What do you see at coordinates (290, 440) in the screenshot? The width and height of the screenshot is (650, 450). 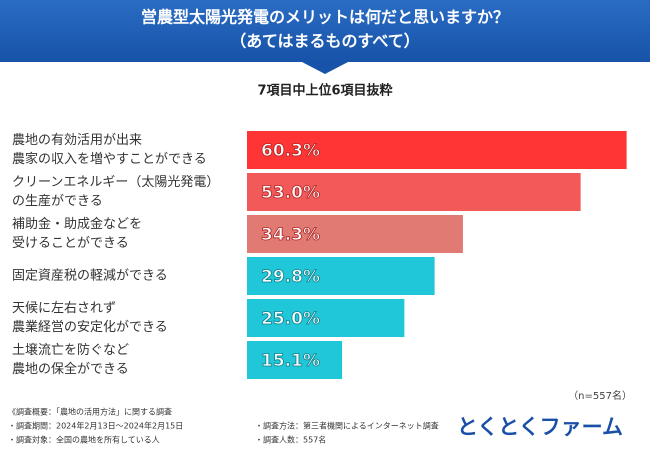 I see `footer-text: ・調査人数：557名` at bounding box center [290, 440].